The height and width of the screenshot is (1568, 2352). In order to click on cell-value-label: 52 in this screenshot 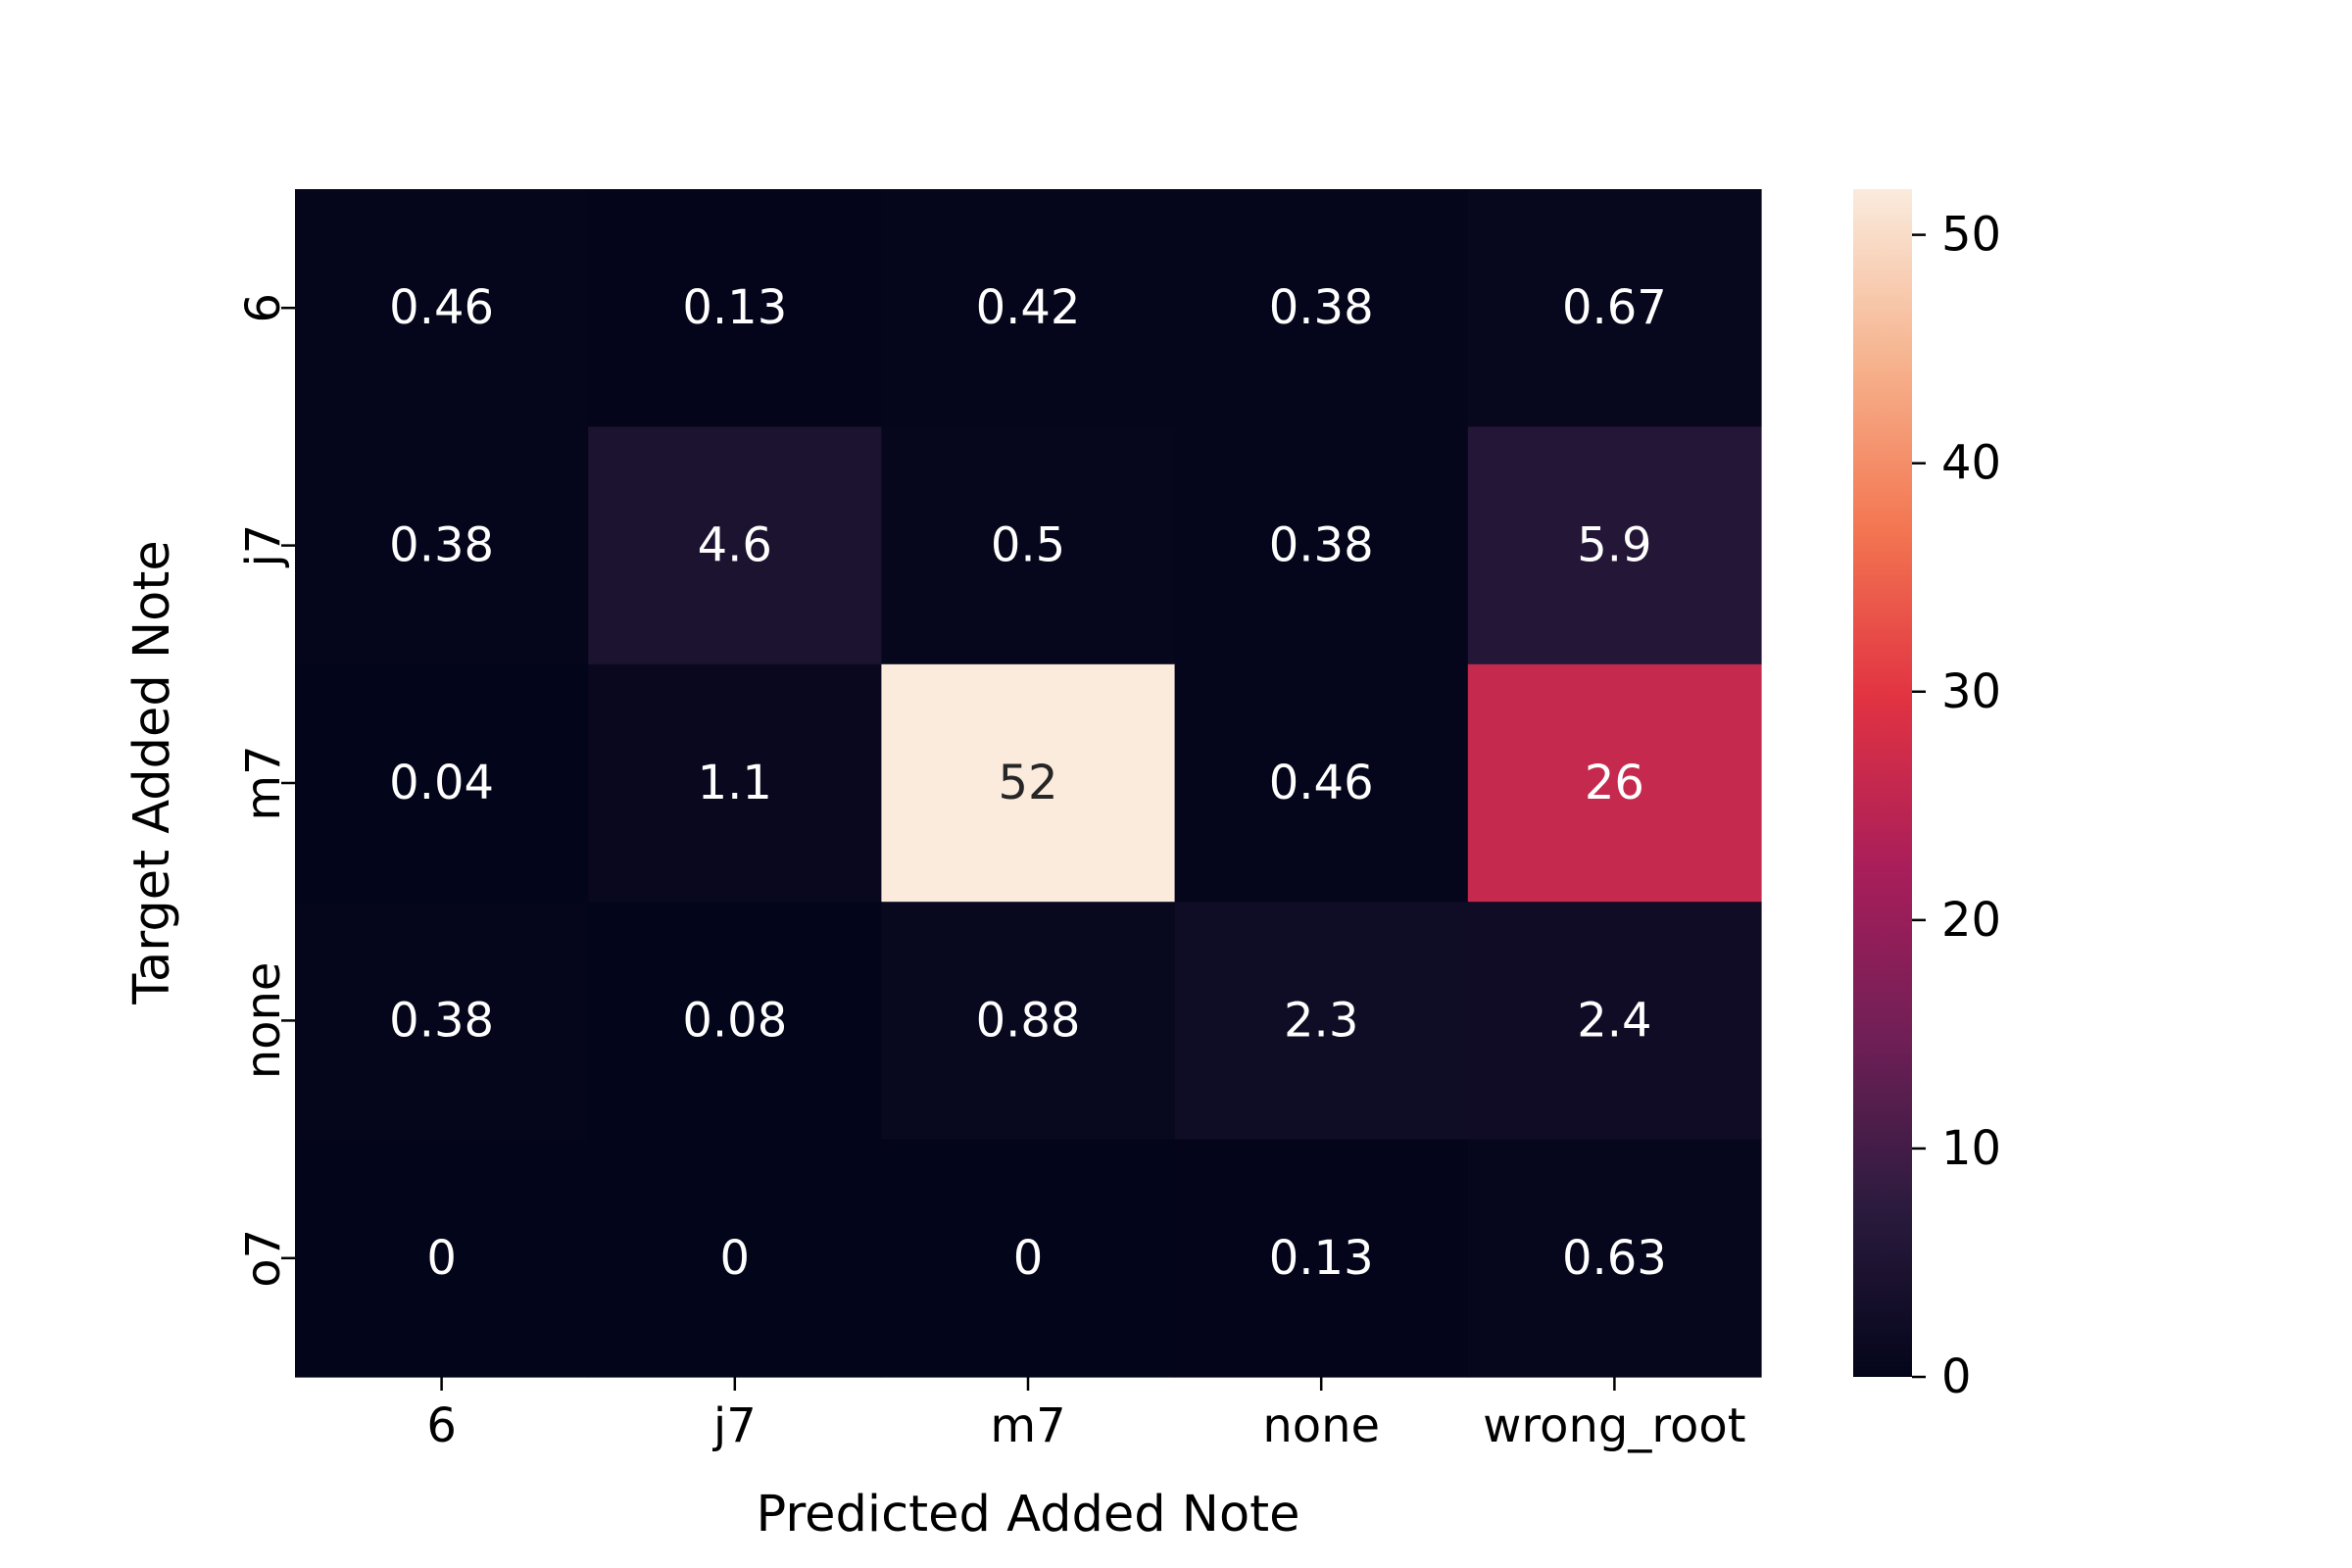, I will do `click(1027, 783)`.